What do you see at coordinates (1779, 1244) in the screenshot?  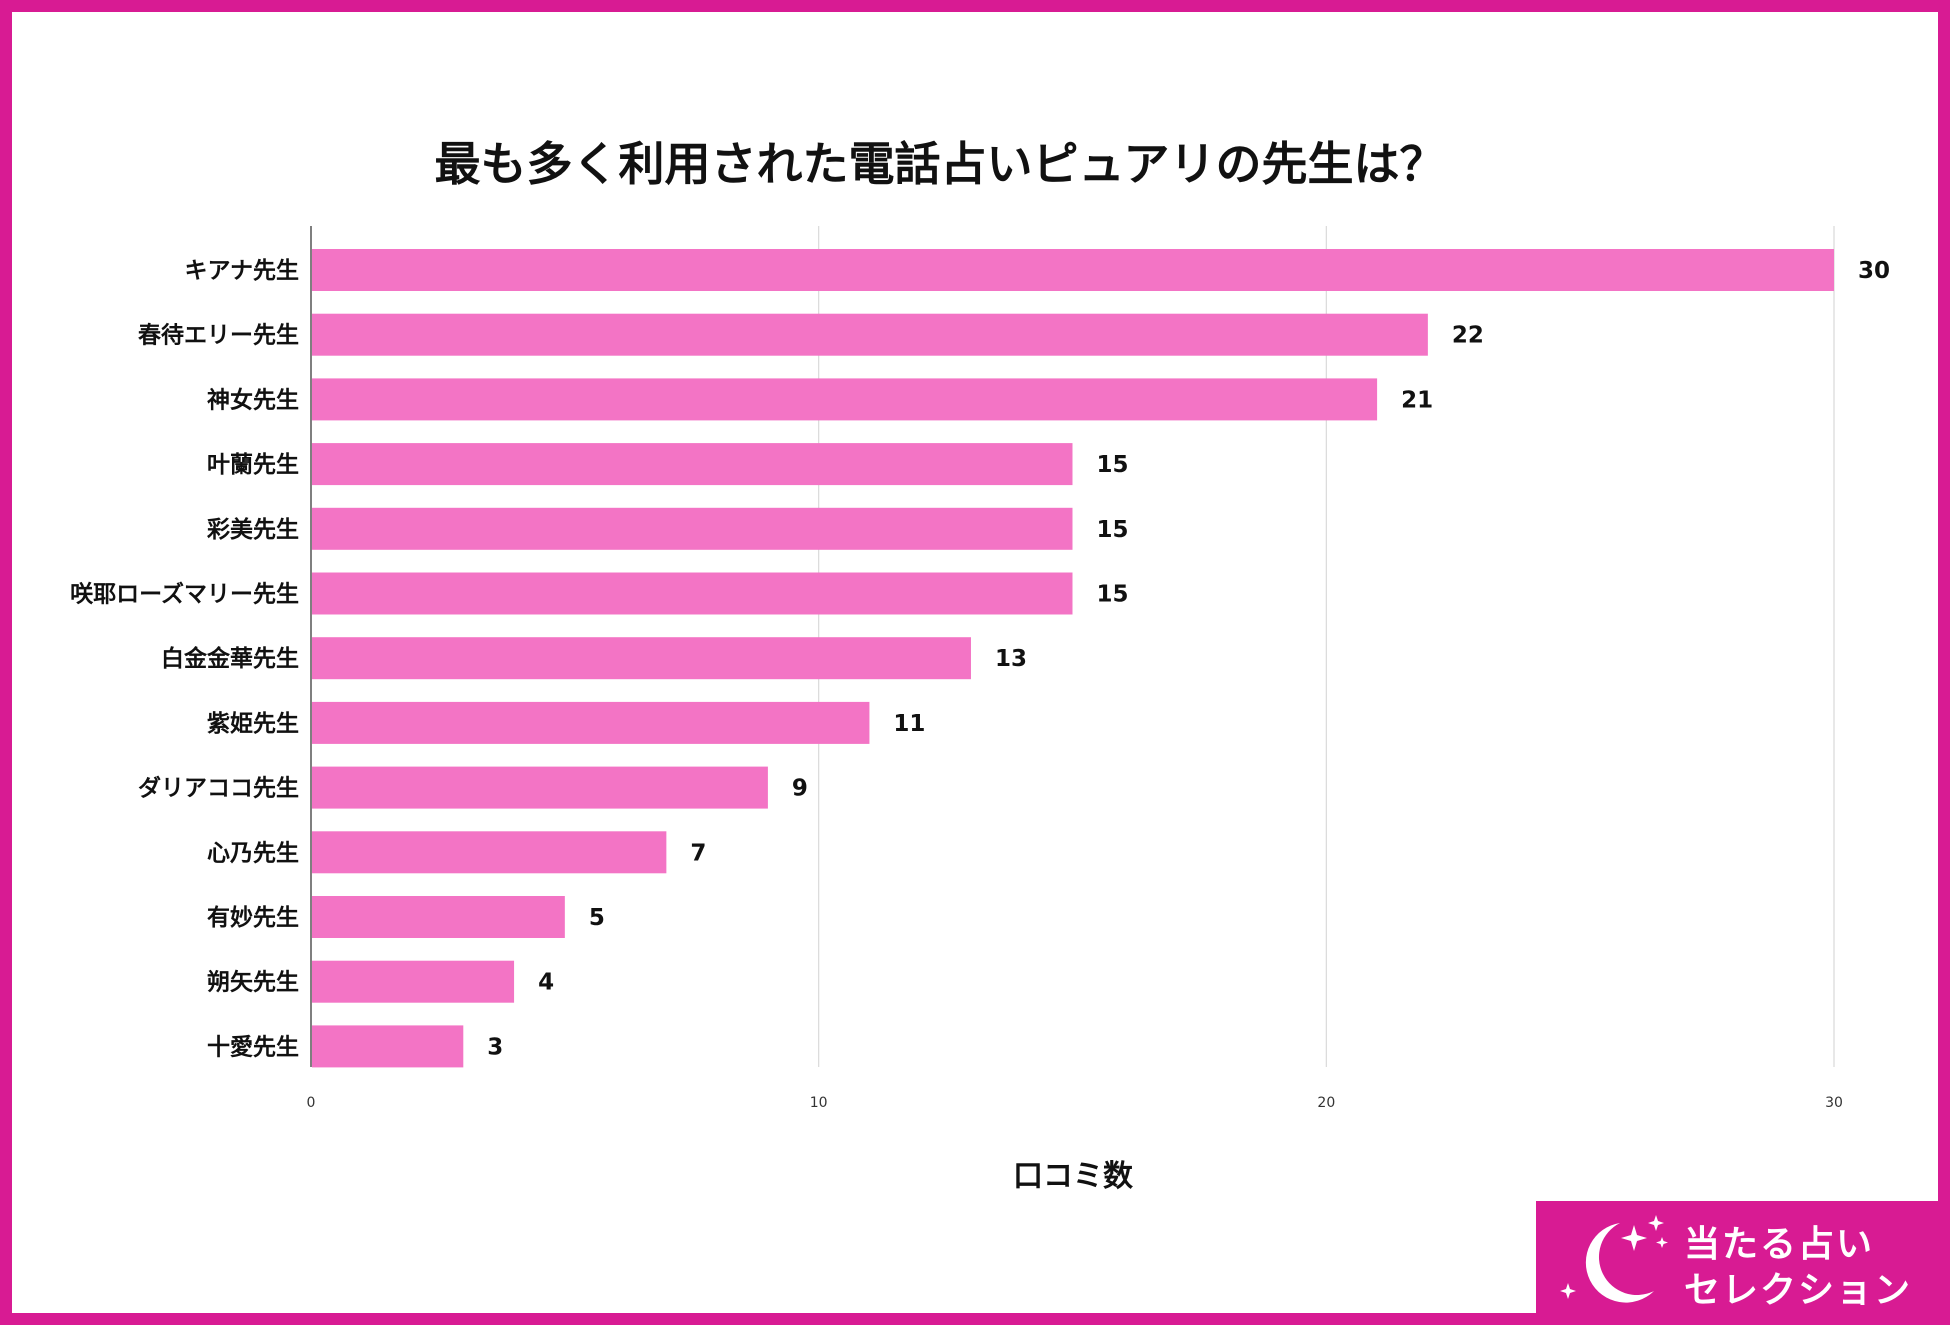 I see `brand-name-line1: 当たる占い` at bounding box center [1779, 1244].